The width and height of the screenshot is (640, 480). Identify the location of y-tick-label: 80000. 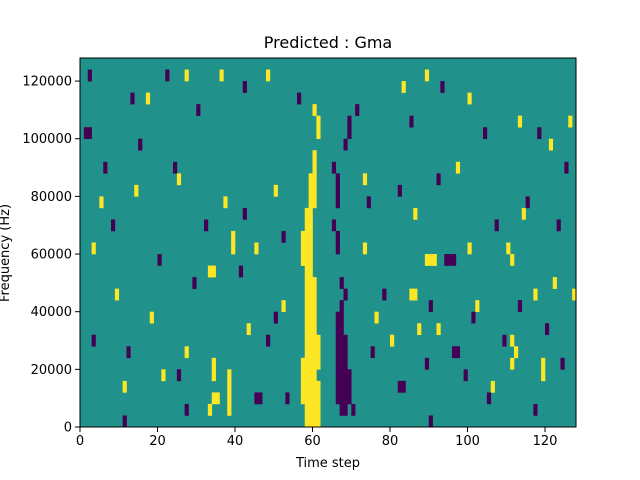
(51, 197).